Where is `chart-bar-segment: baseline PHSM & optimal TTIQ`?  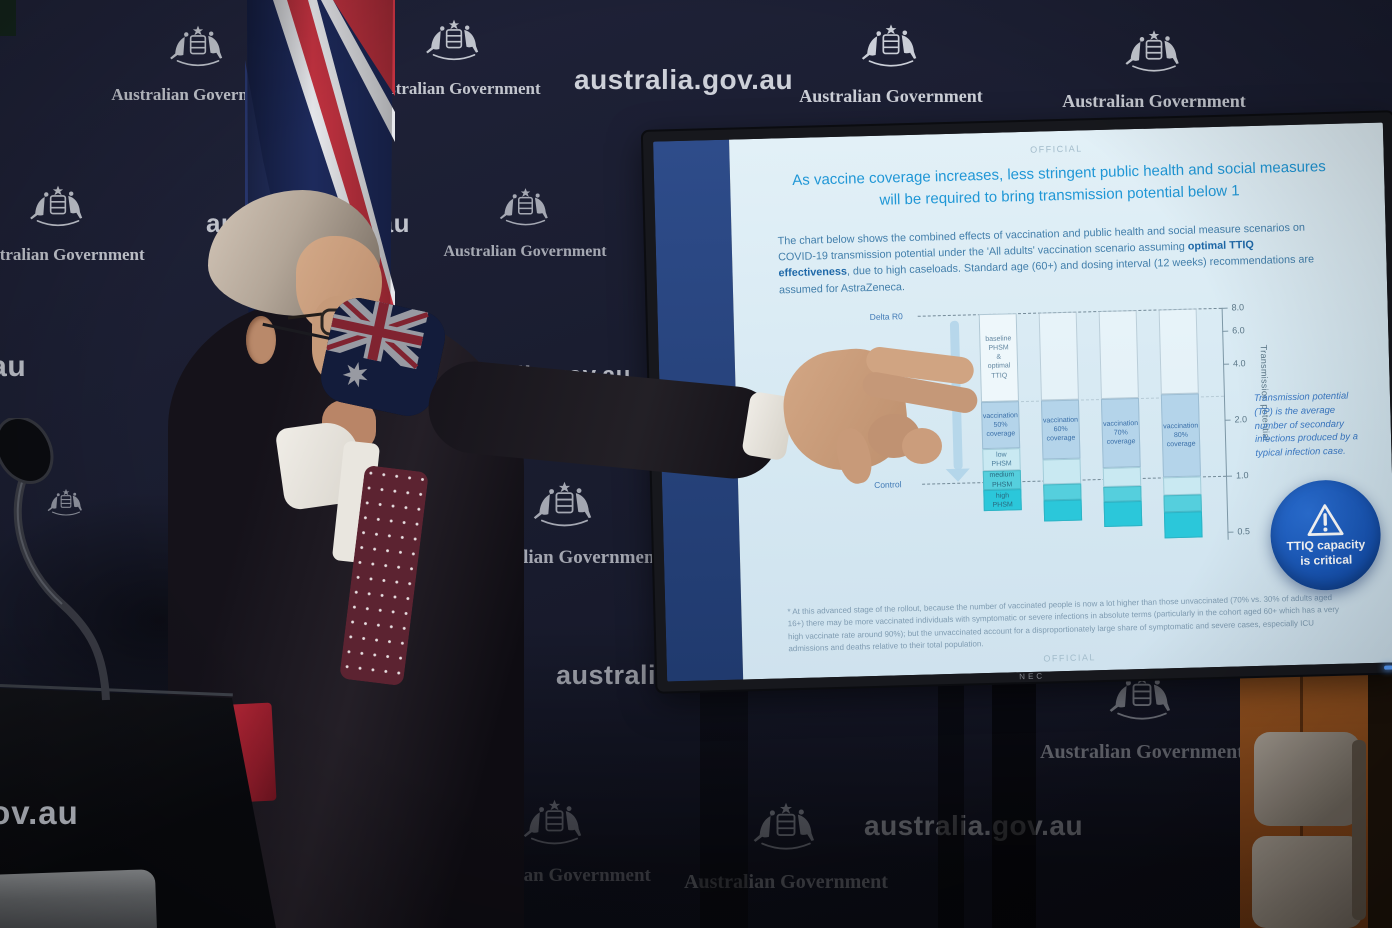
chart-bar-segment: baseline PHSM & optimal TTIQ is located at coordinates (998, 357).